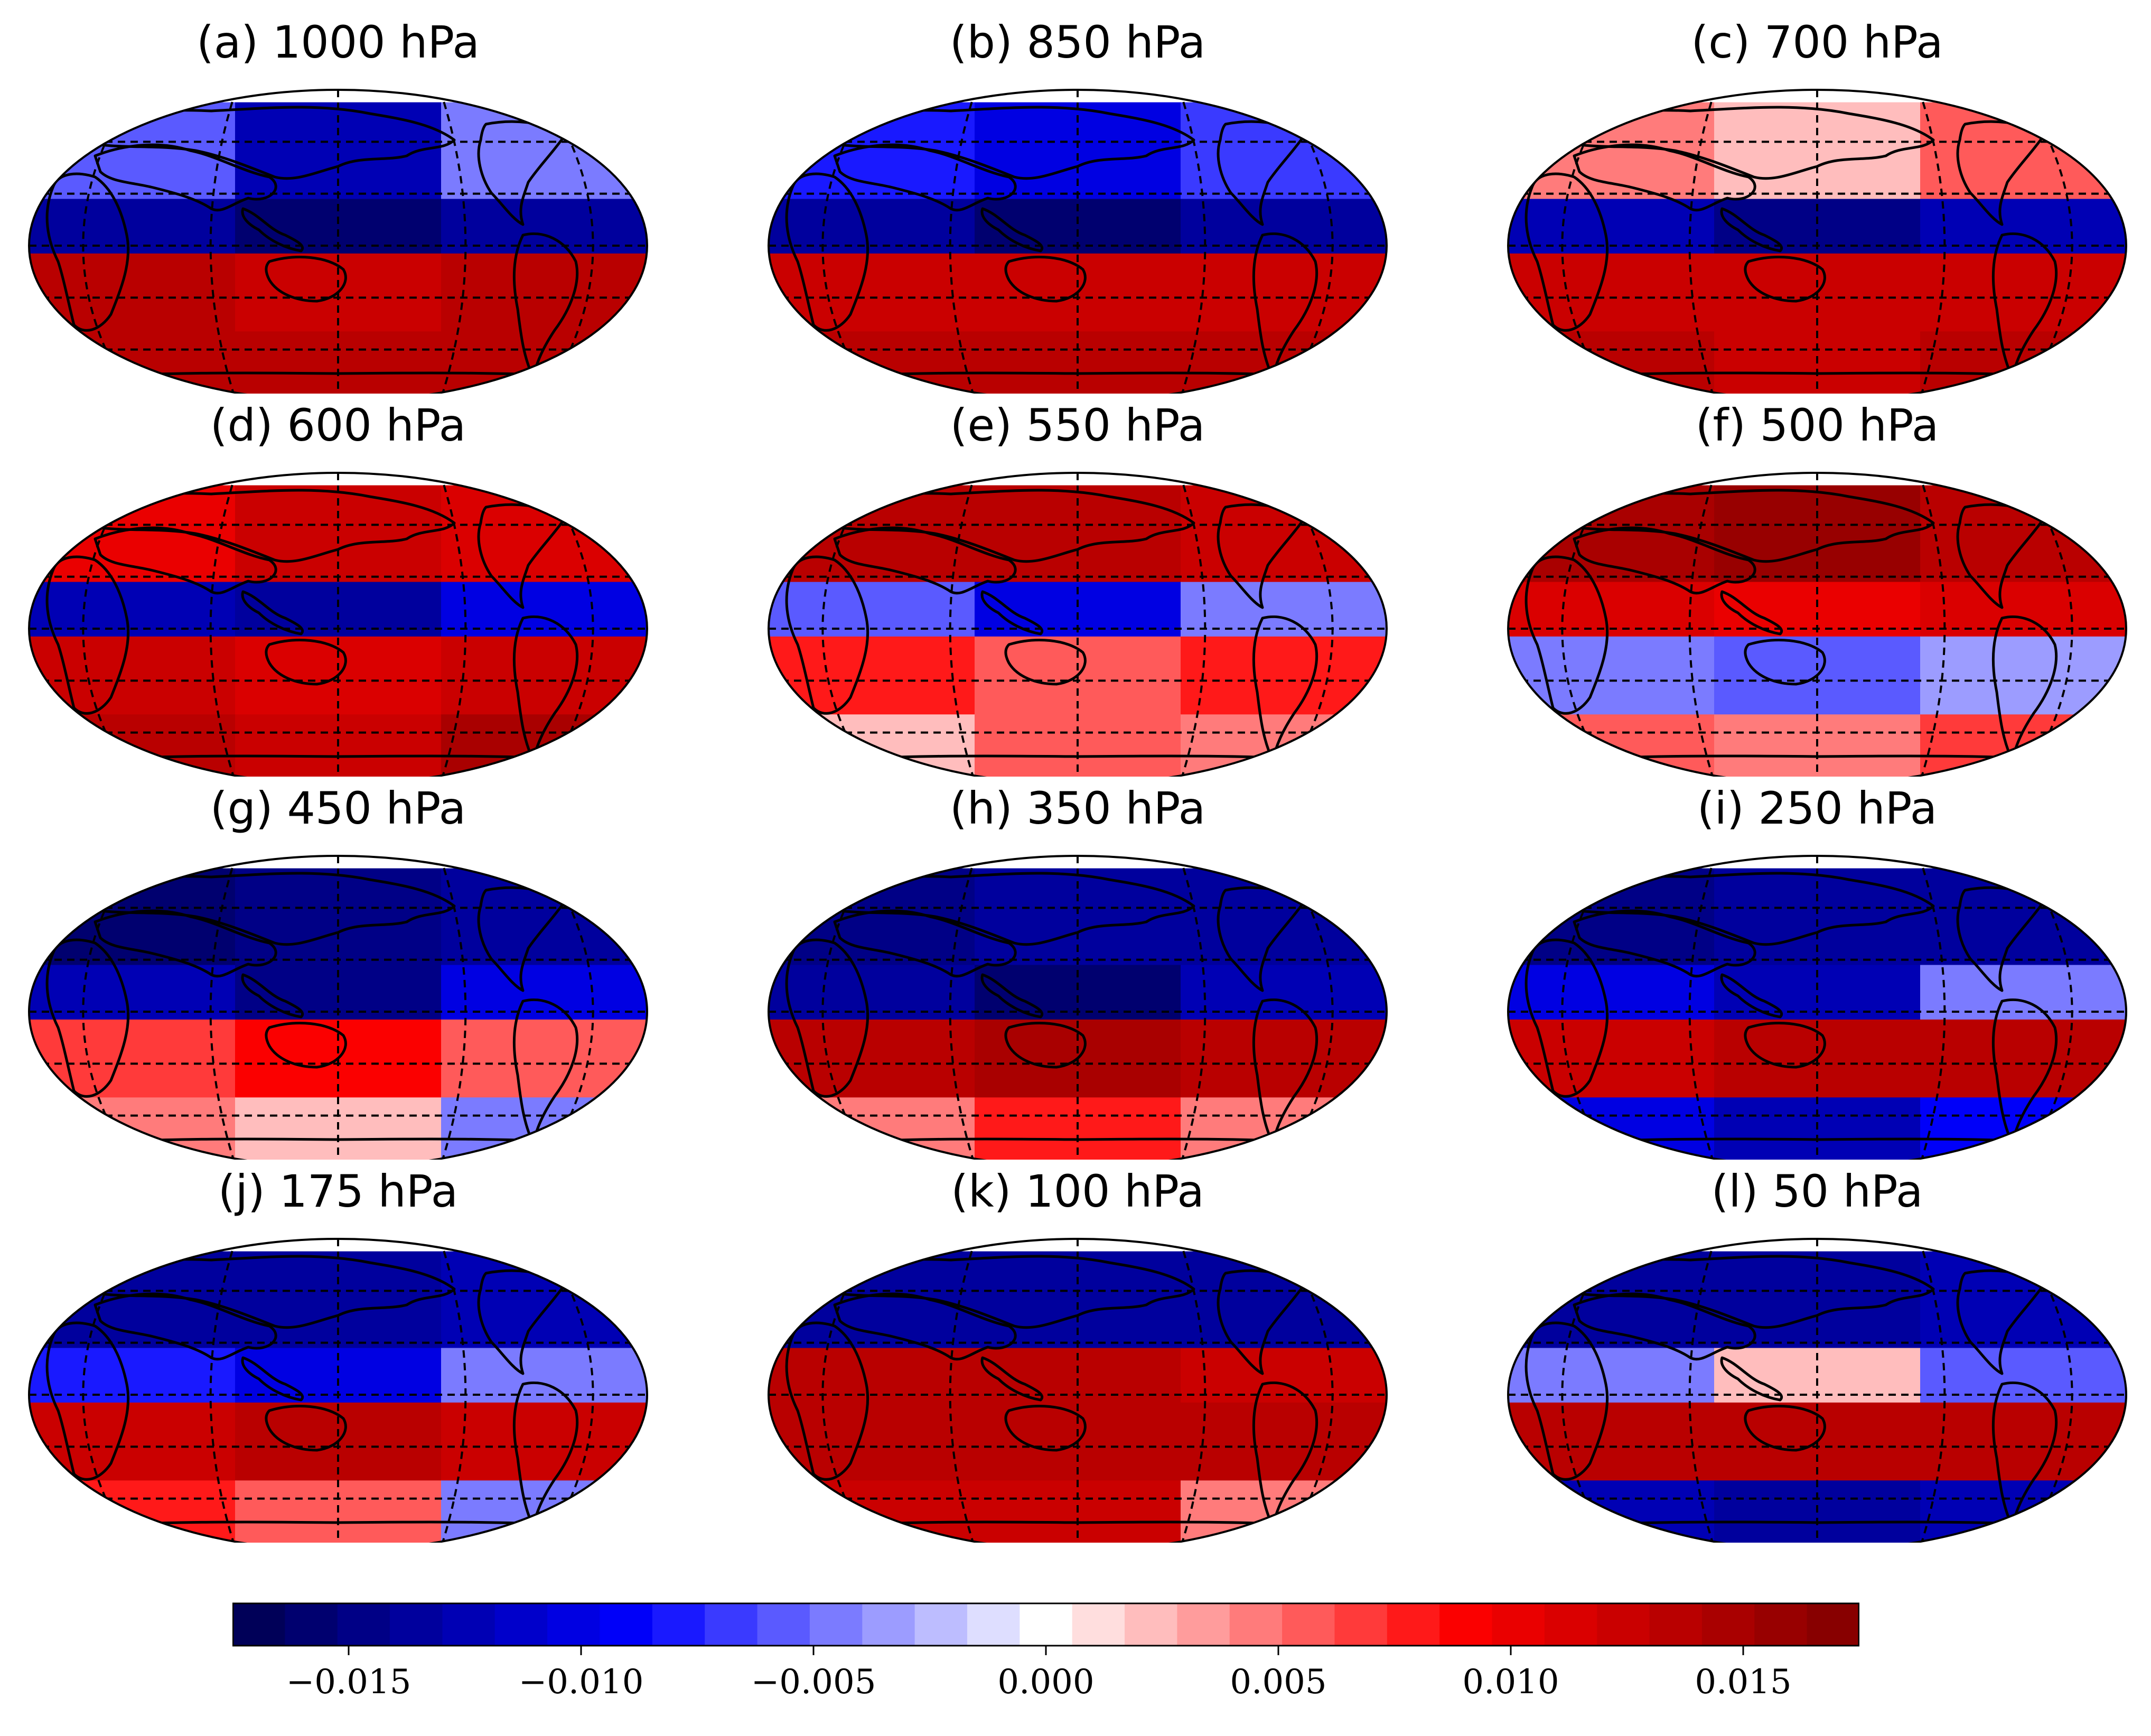  Describe the element at coordinates (1045, 1682) in the screenshot. I see `colorbar-tick-label: 0.000` at that location.